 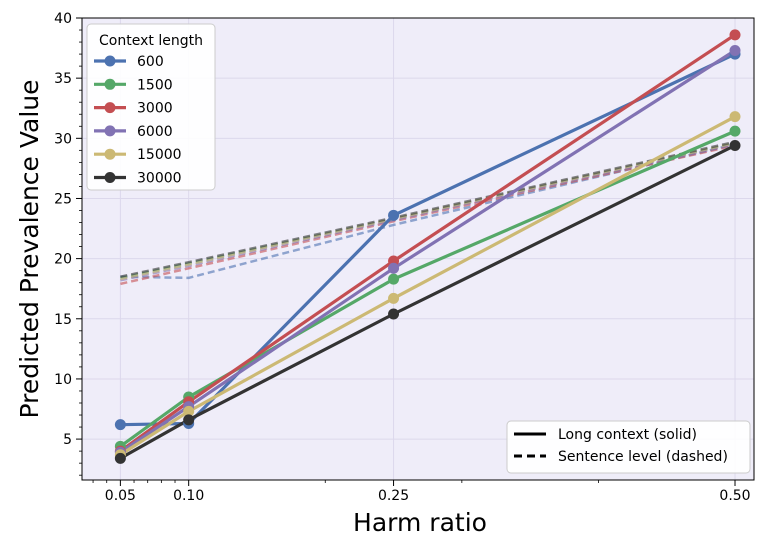 What do you see at coordinates (63, 260) in the screenshot?
I see `y-tick-label: 20` at bounding box center [63, 260].